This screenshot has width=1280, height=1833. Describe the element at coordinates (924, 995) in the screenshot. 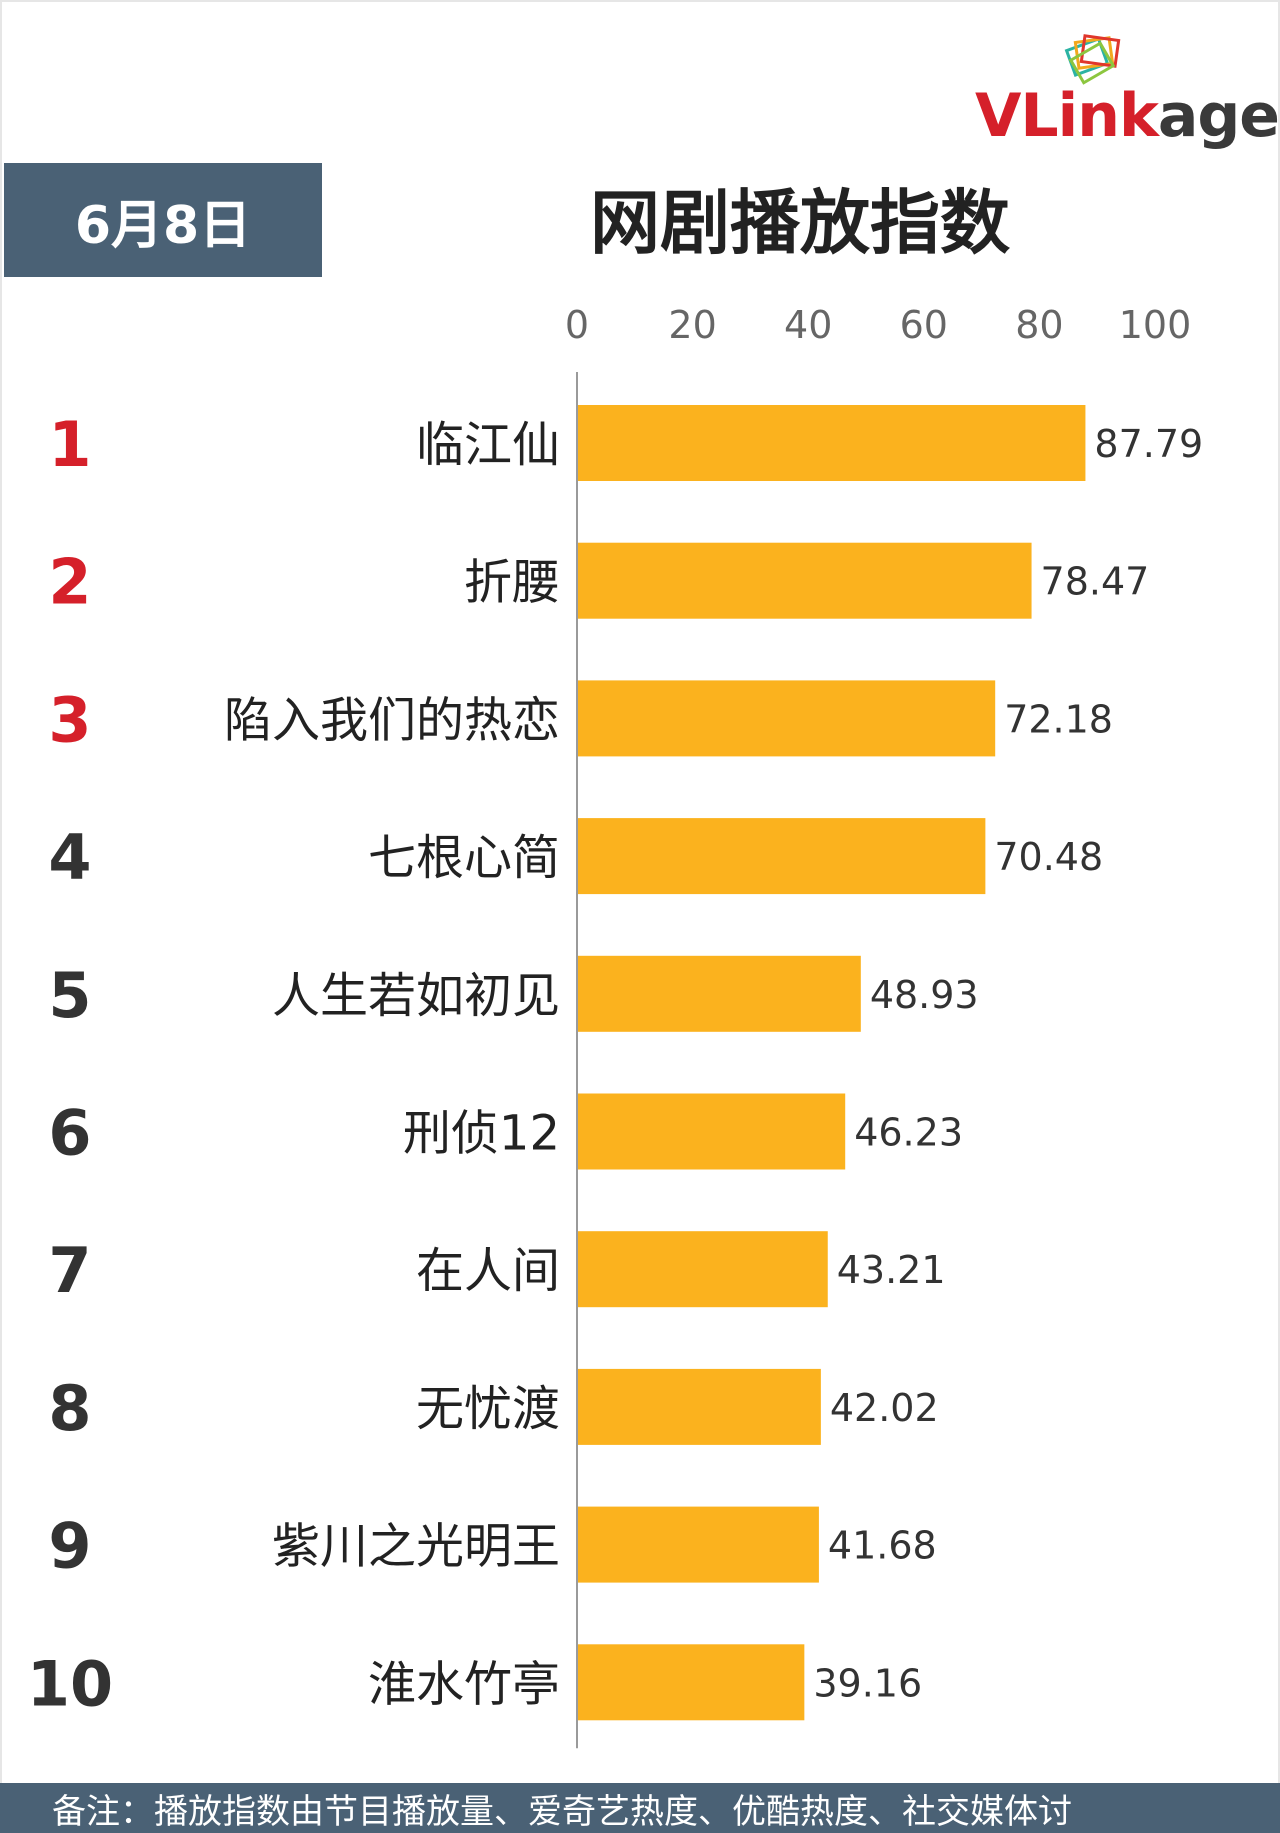

I see `bar-value-label: 48.93` at that location.